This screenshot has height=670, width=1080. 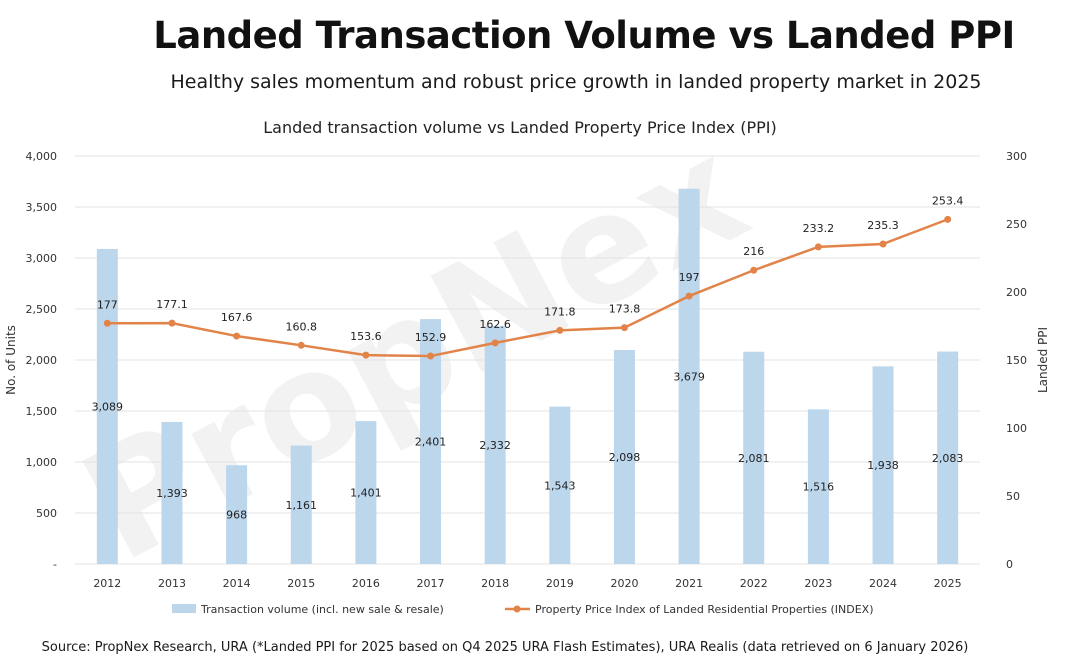 What do you see at coordinates (754, 583) in the screenshot?
I see `x-tick-label: 2022` at bounding box center [754, 583].